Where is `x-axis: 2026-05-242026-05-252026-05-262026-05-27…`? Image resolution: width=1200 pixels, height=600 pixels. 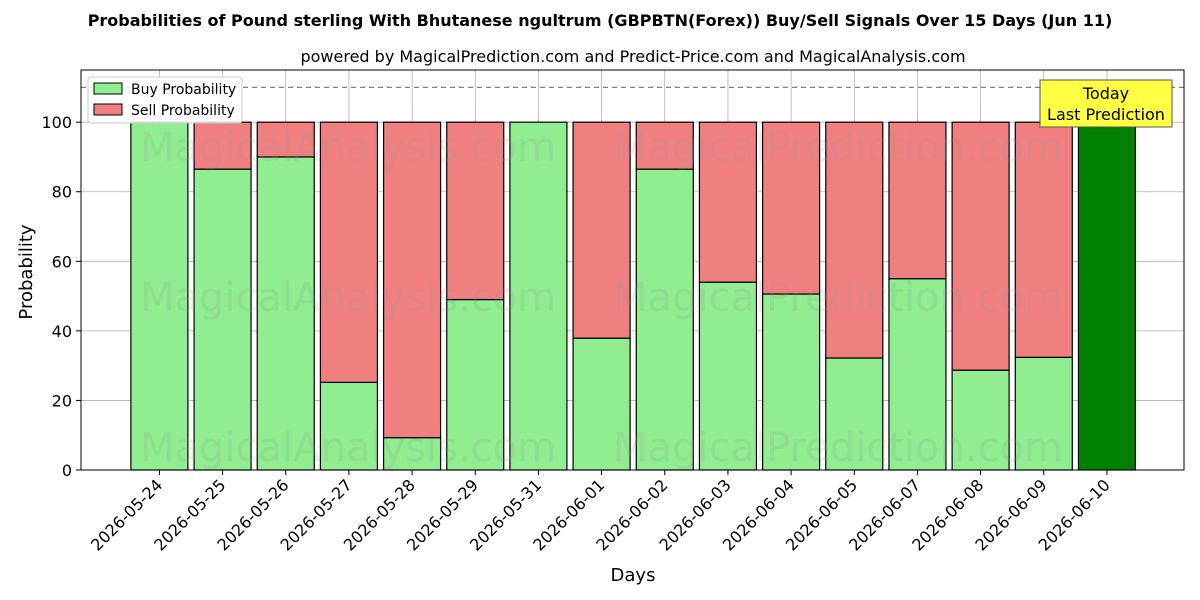
x-axis: 2026-05-242026-05-252026-05-262026-05-27… is located at coordinates (600, 512).